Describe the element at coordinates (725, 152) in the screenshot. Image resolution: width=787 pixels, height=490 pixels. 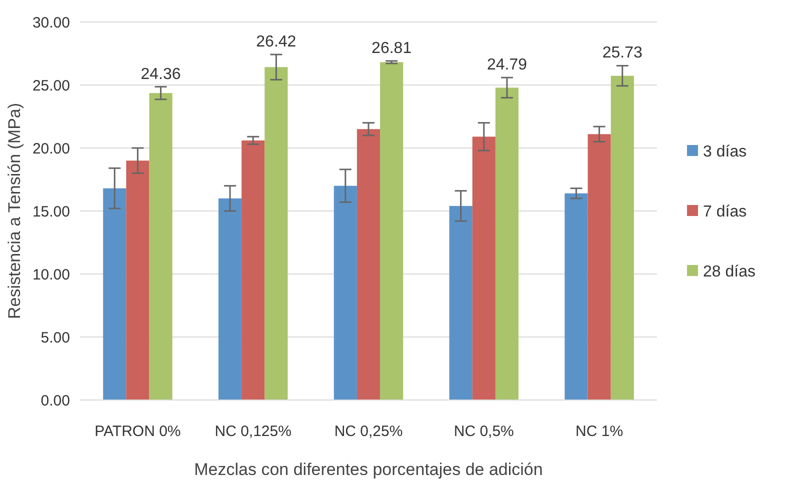
I see `legend-label: 3 días` at that location.